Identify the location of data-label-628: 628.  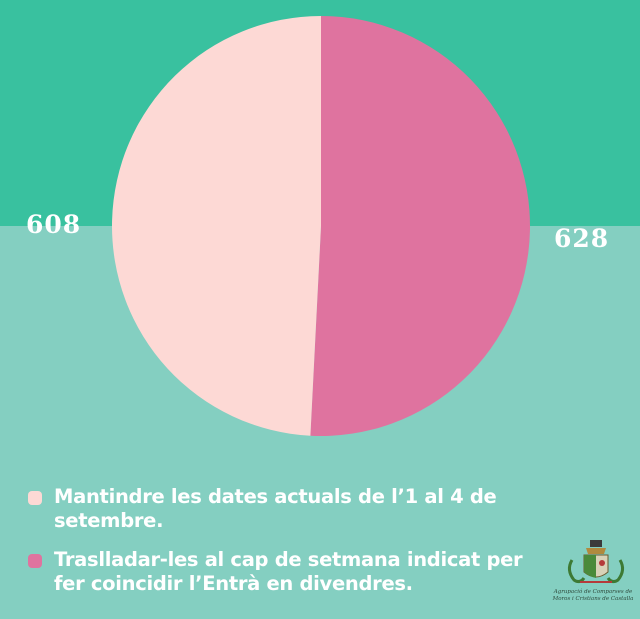
(582, 238).